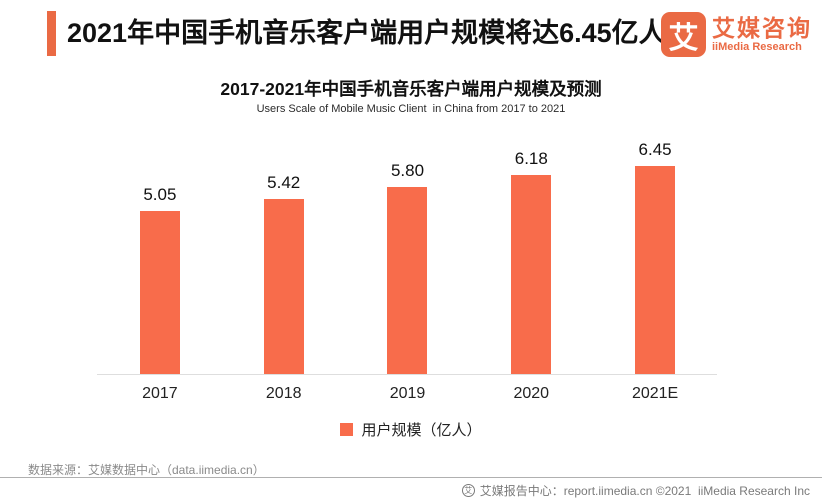 This screenshot has width=822, height=502. I want to click on bar-column-2019: 5.80, so click(408, 257).